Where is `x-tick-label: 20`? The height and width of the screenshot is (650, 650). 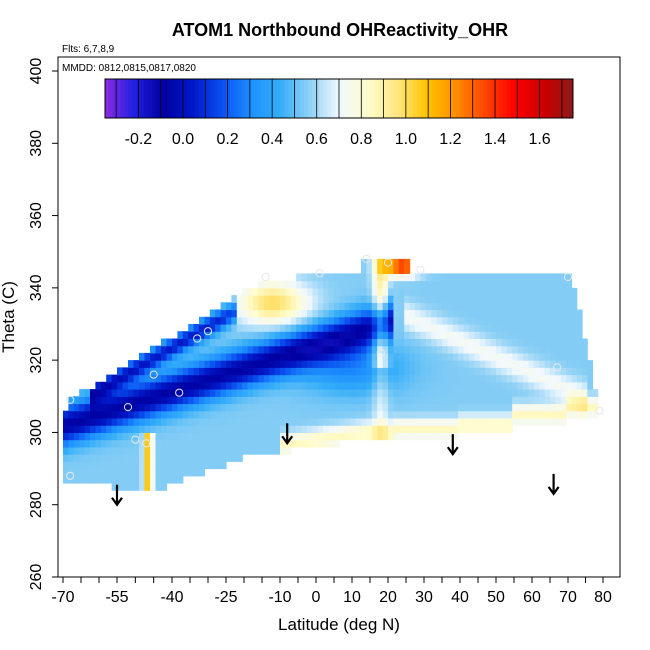
x-tick-label: 20 is located at coordinates (388, 597).